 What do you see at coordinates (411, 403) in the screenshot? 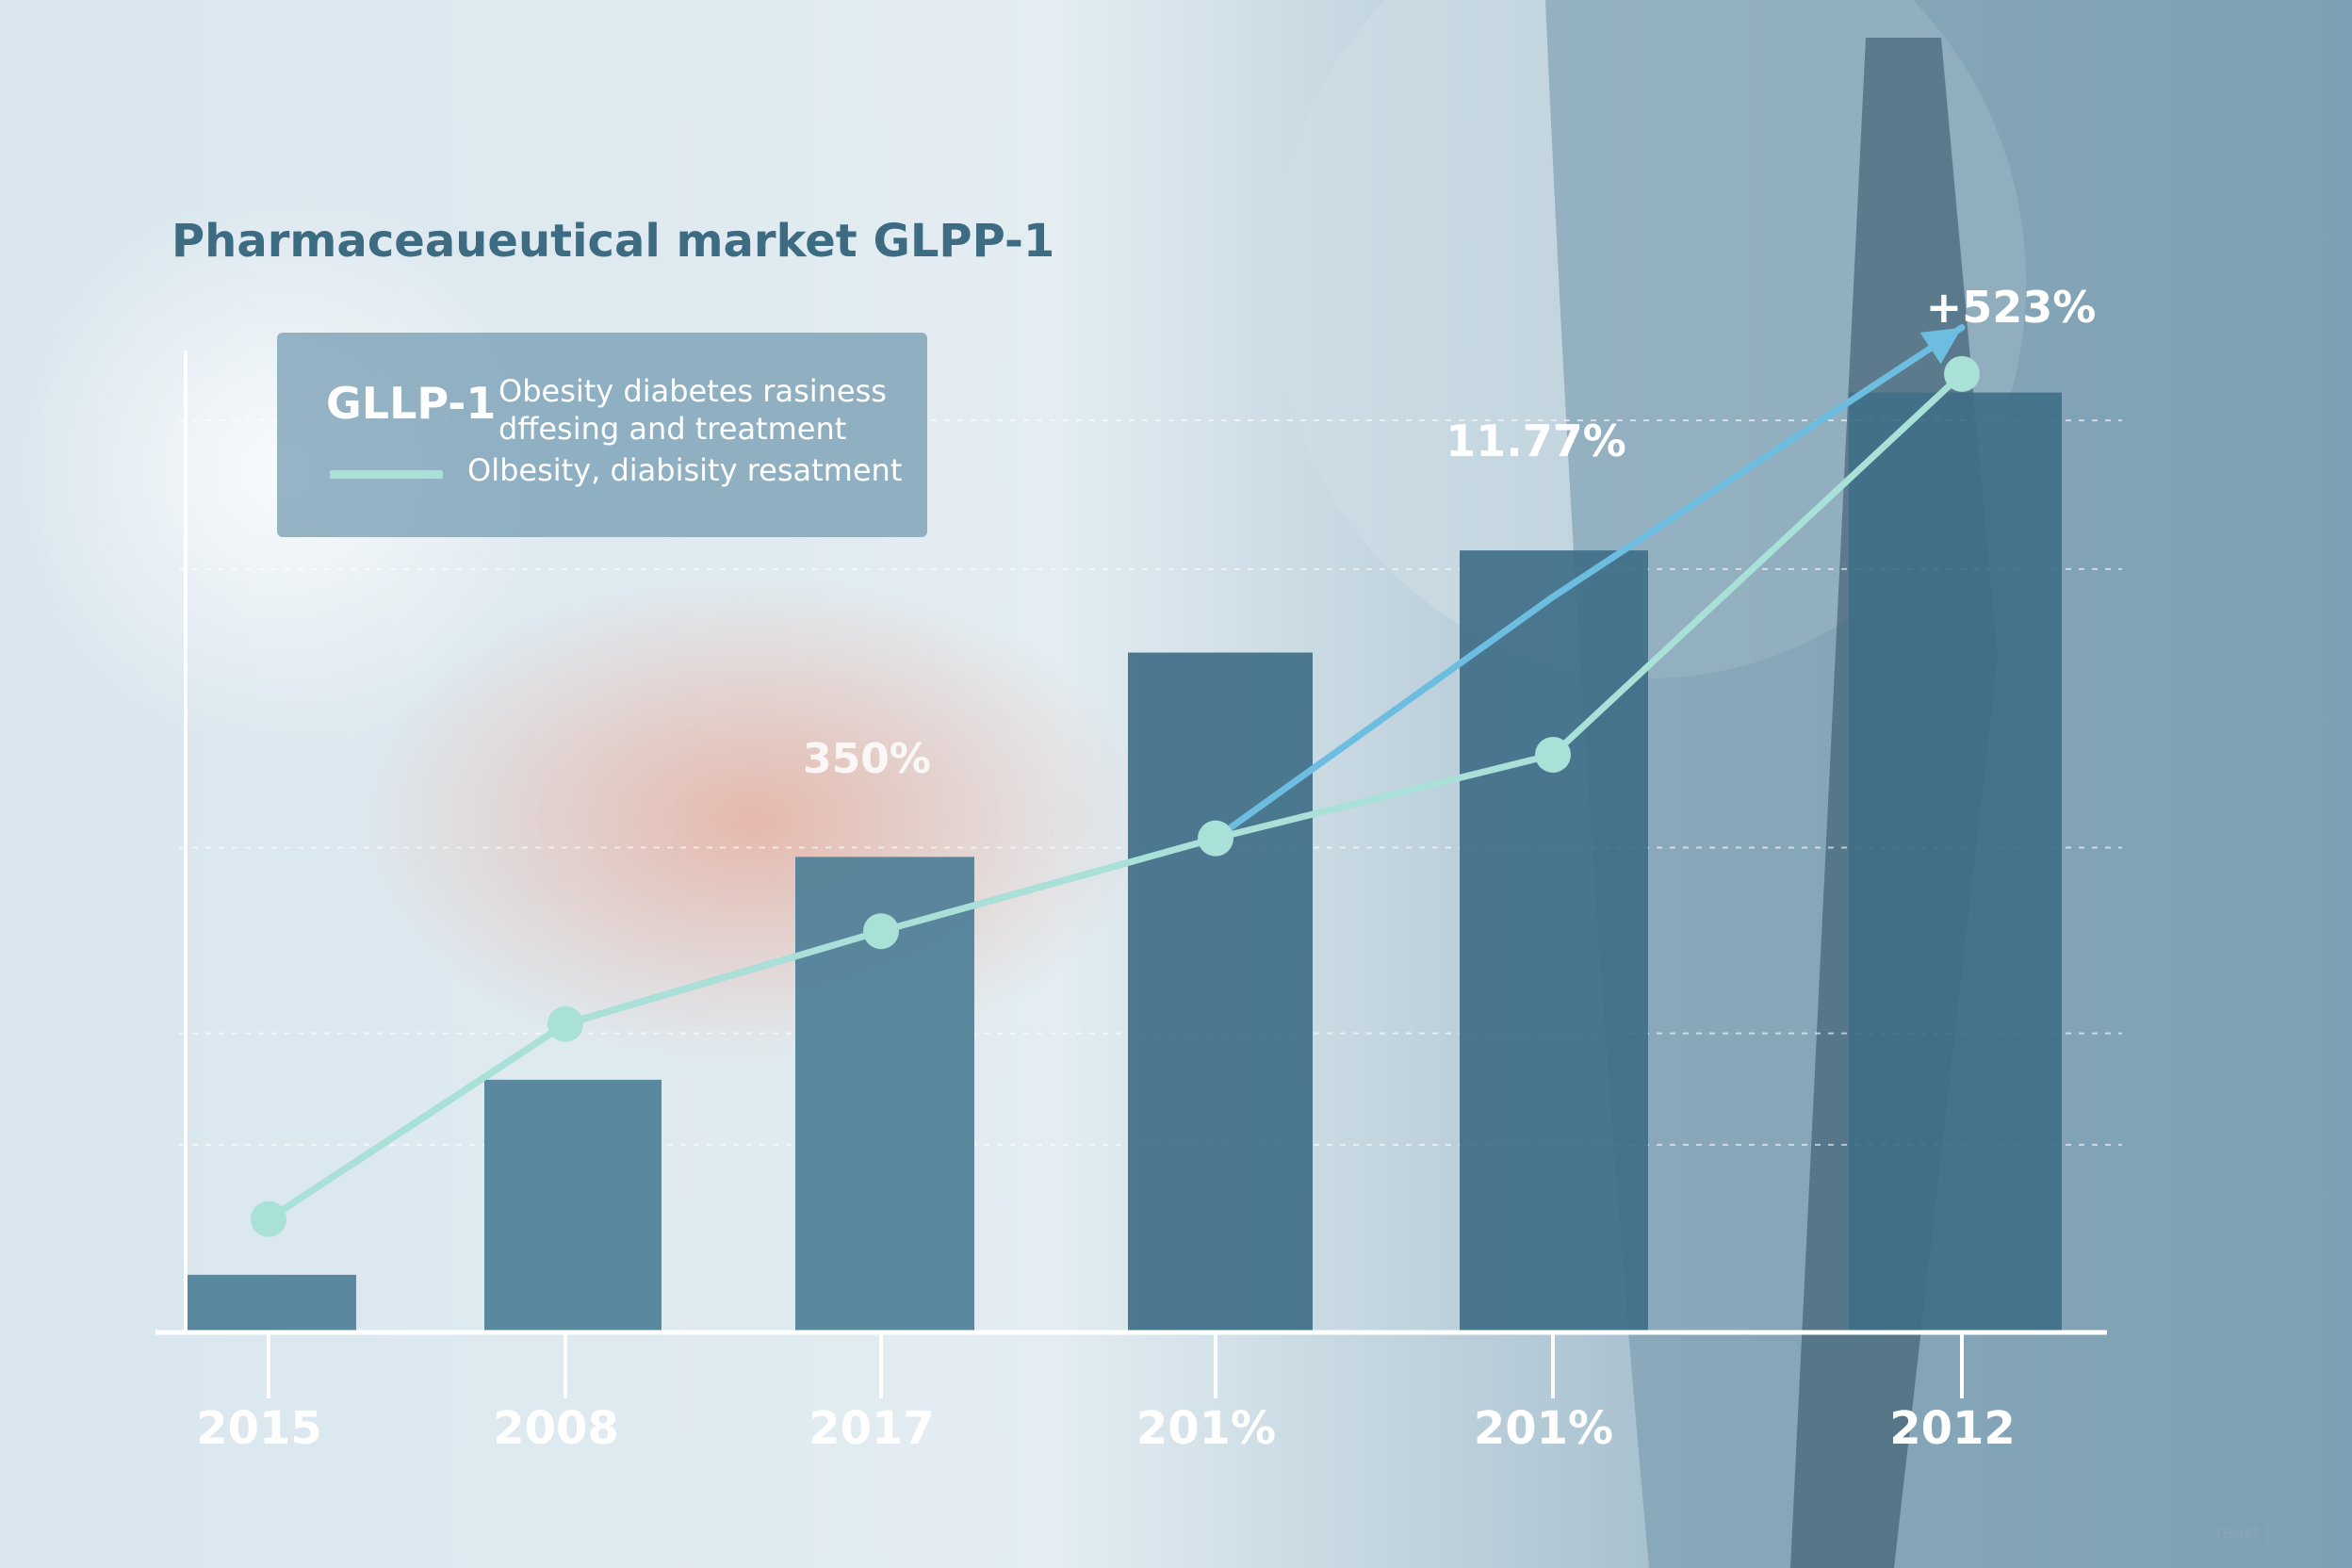
I see `legend-heading: GLLP-1` at bounding box center [411, 403].